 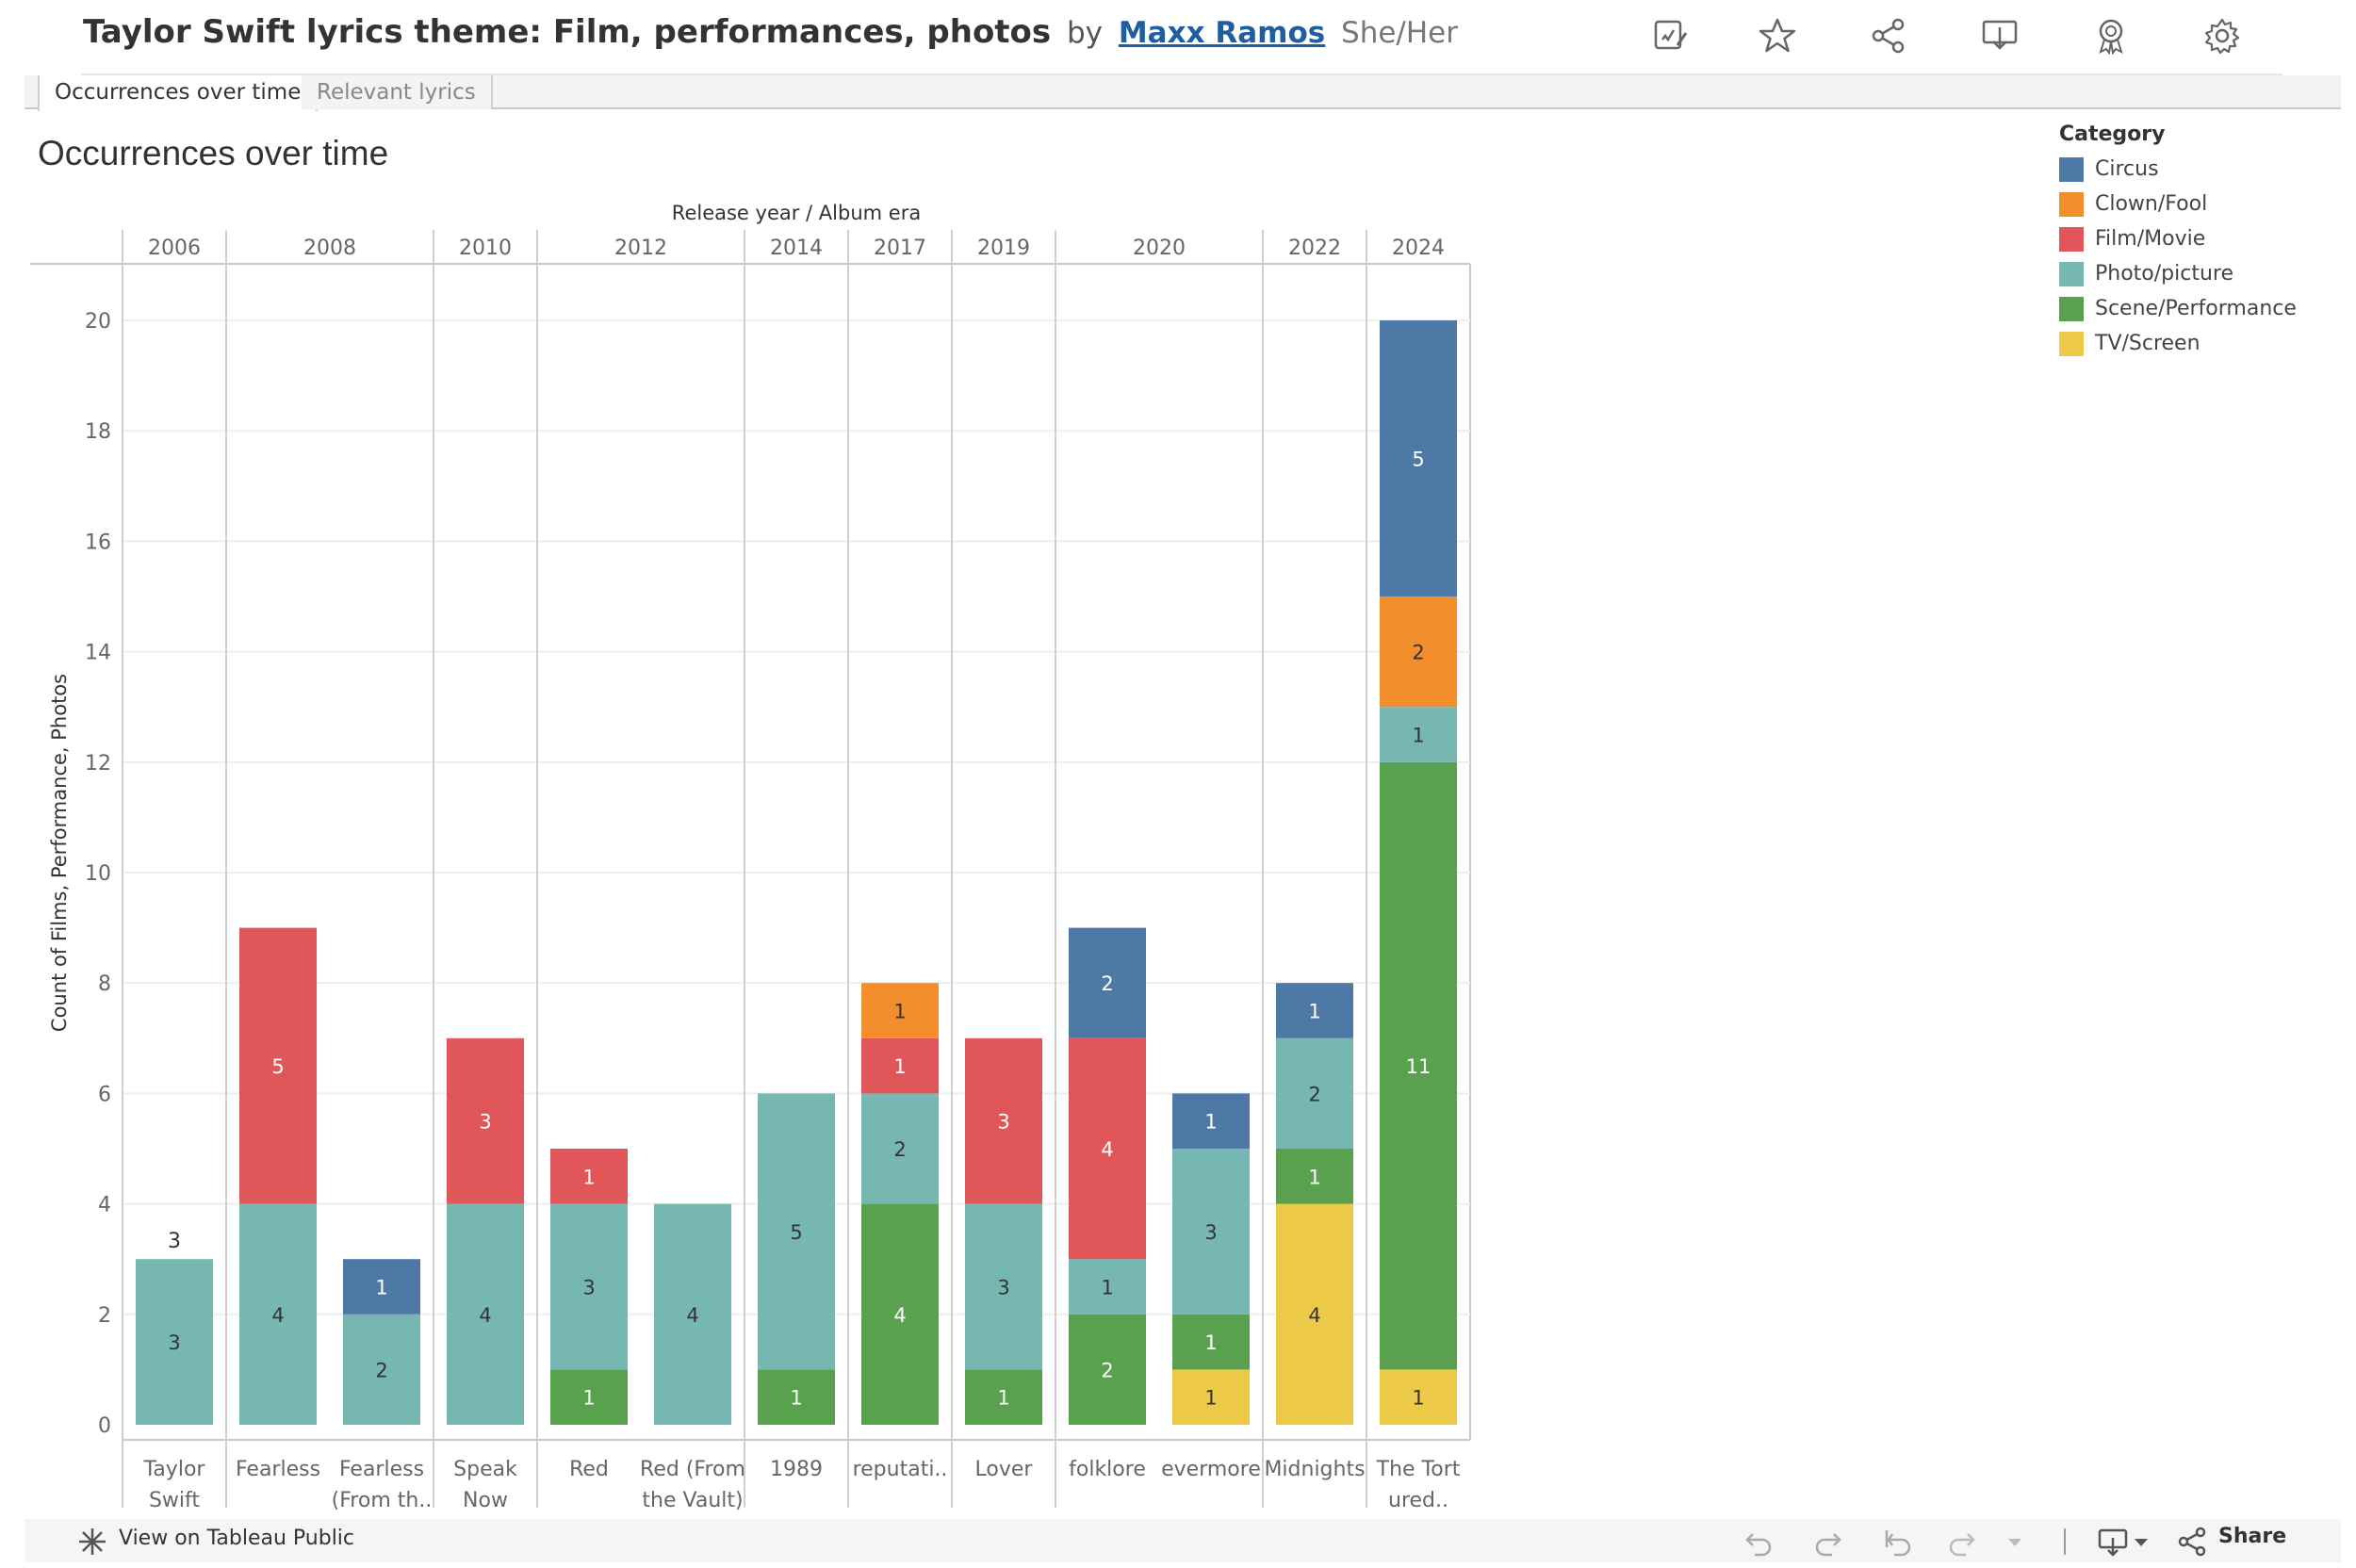 I want to click on y-tick-label: 10, so click(x=98, y=874).